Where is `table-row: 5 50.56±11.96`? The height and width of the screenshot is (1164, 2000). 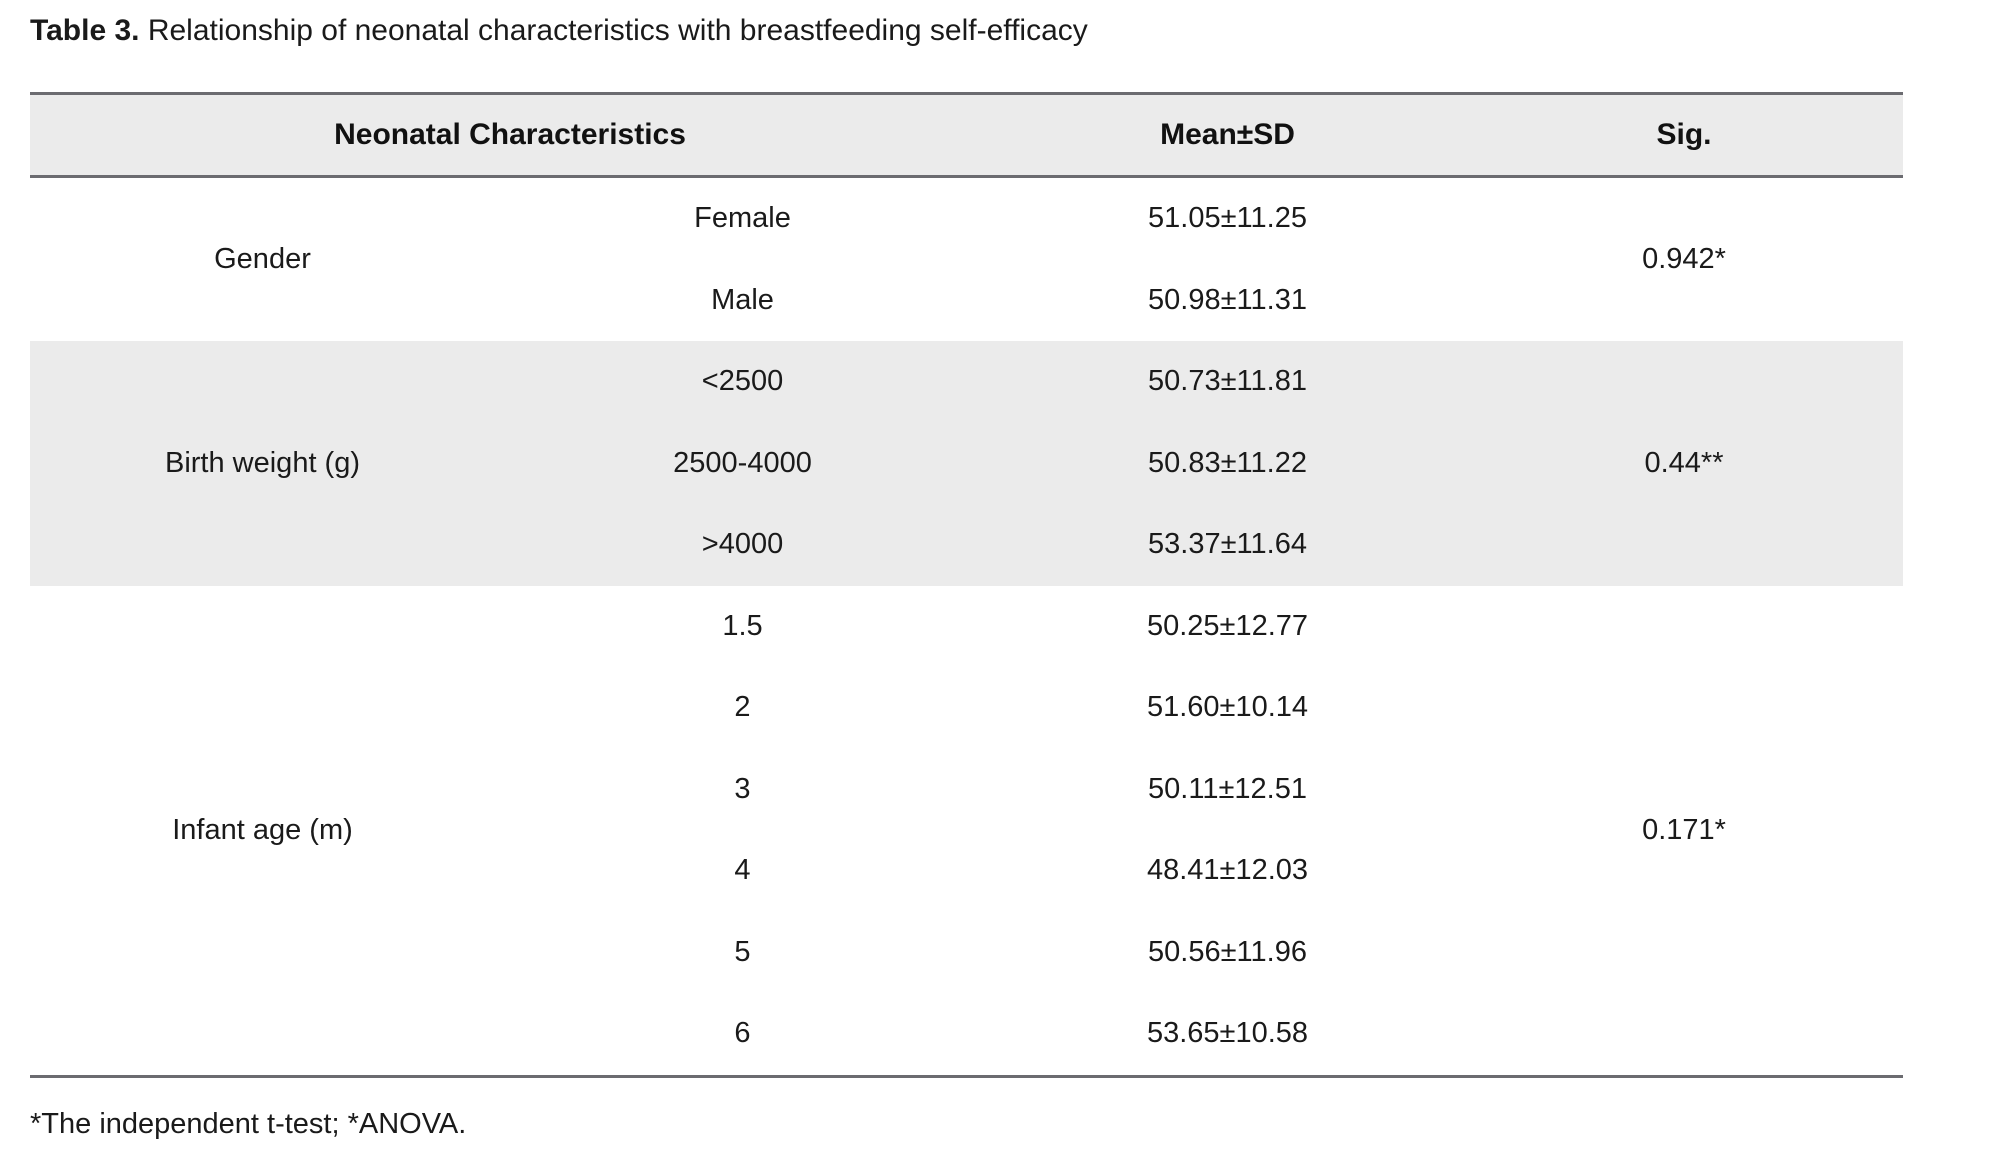 table-row: 5 50.56±11.96 is located at coordinates (966, 953).